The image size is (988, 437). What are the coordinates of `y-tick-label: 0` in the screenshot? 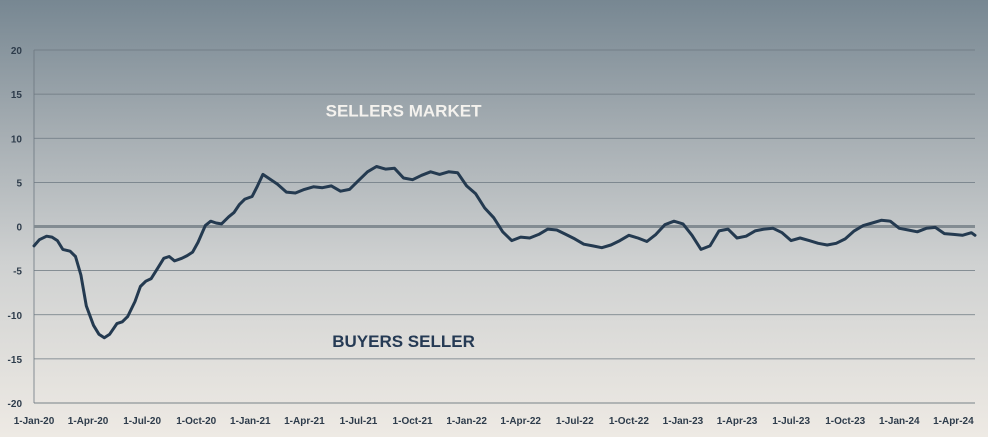 It's located at (19, 228).